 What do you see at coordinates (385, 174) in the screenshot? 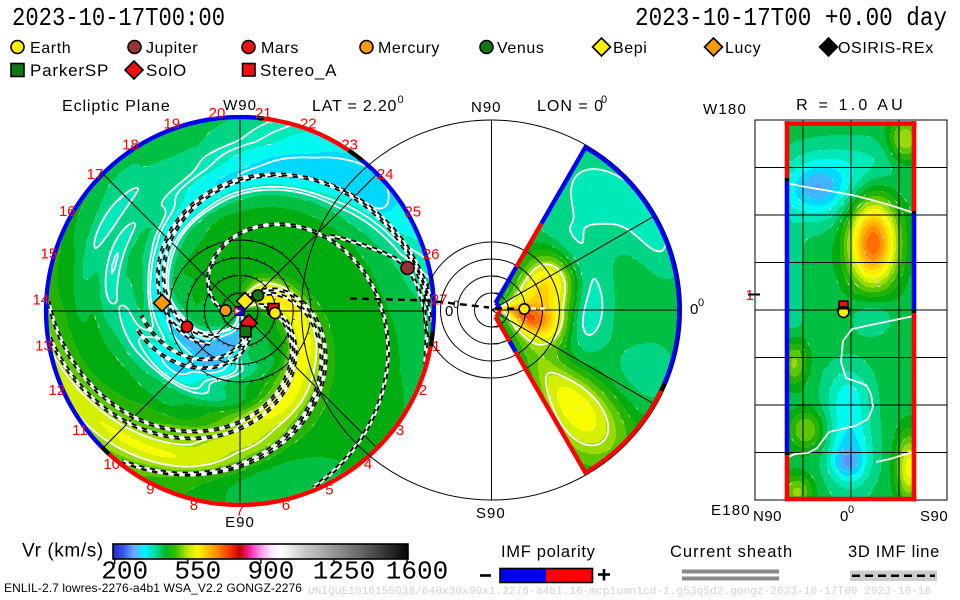
I see `svg-text: 24` at bounding box center [385, 174].